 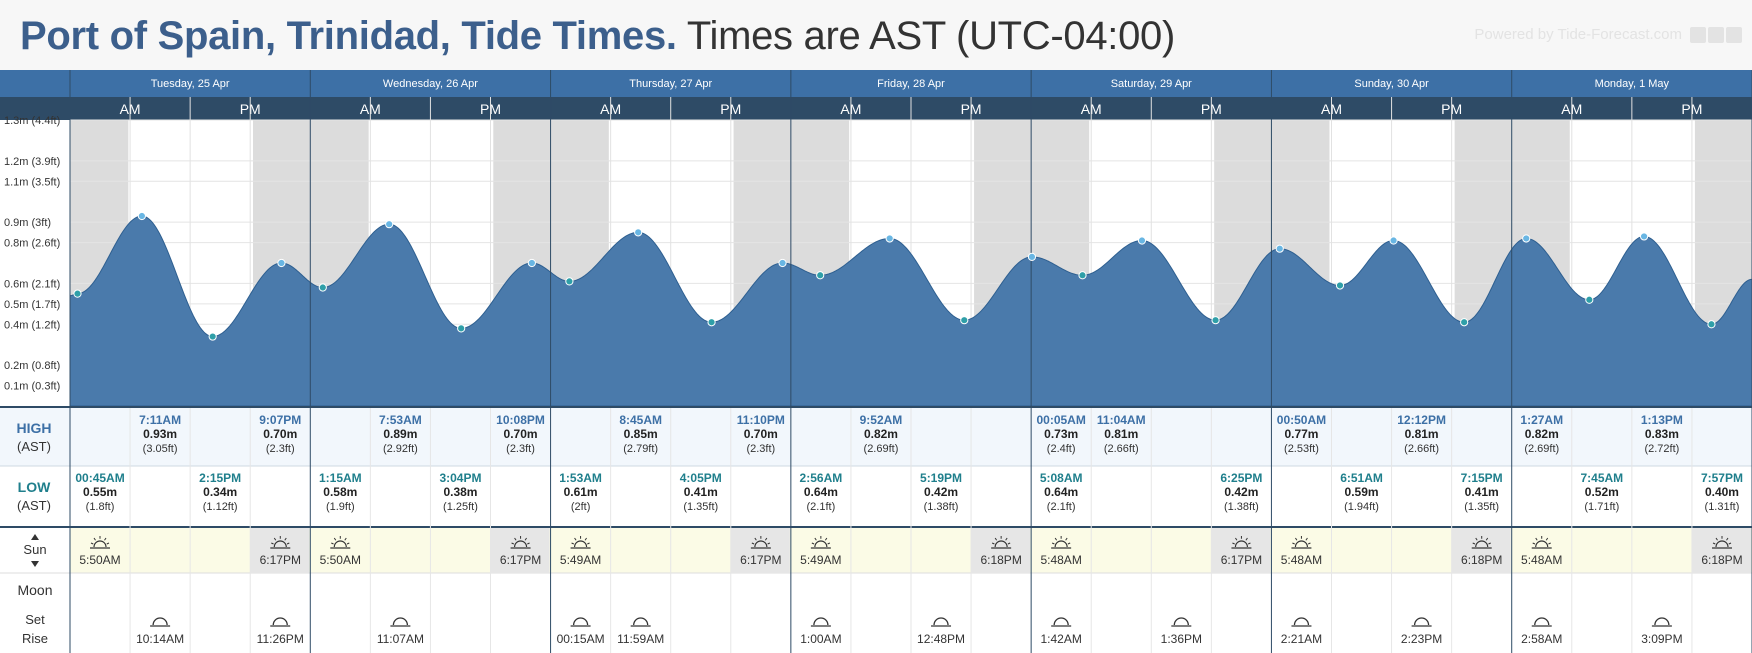 What do you see at coordinates (1541, 420) in the screenshot?
I see `tide-time: 1:27AM` at bounding box center [1541, 420].